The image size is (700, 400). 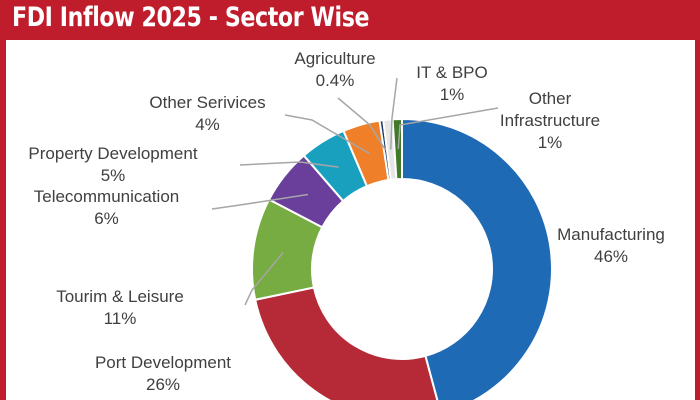 I want to click on label-name: IT & BPO, so click(x=452, y=72).